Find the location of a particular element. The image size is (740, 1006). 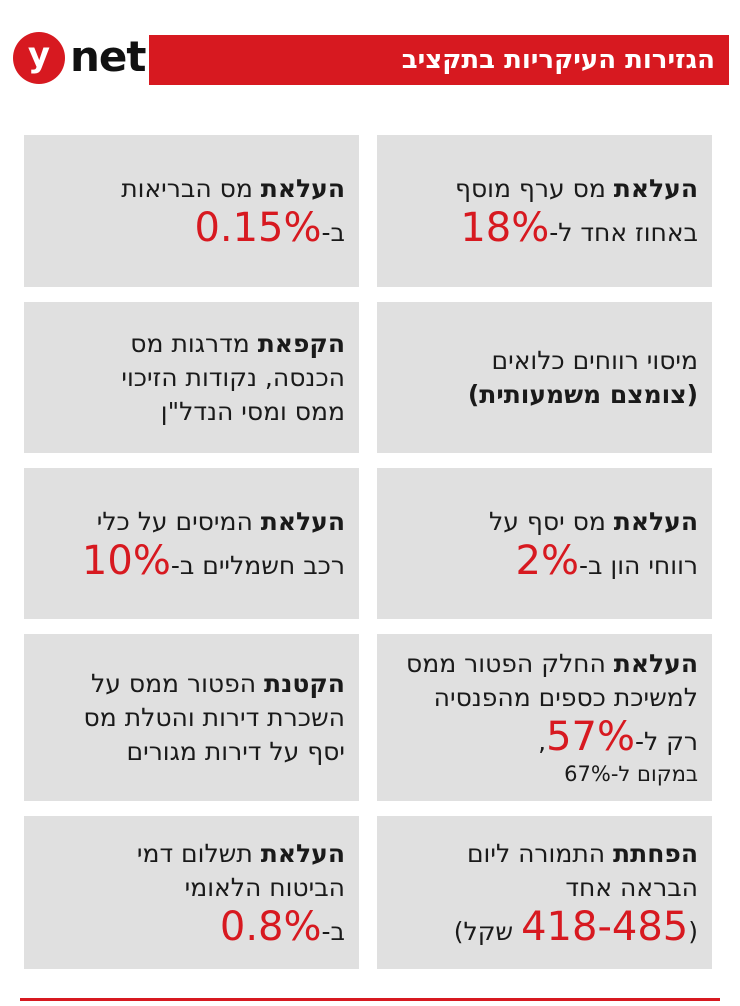

cell-text: רק ל- is located at coordinates (666, 741).